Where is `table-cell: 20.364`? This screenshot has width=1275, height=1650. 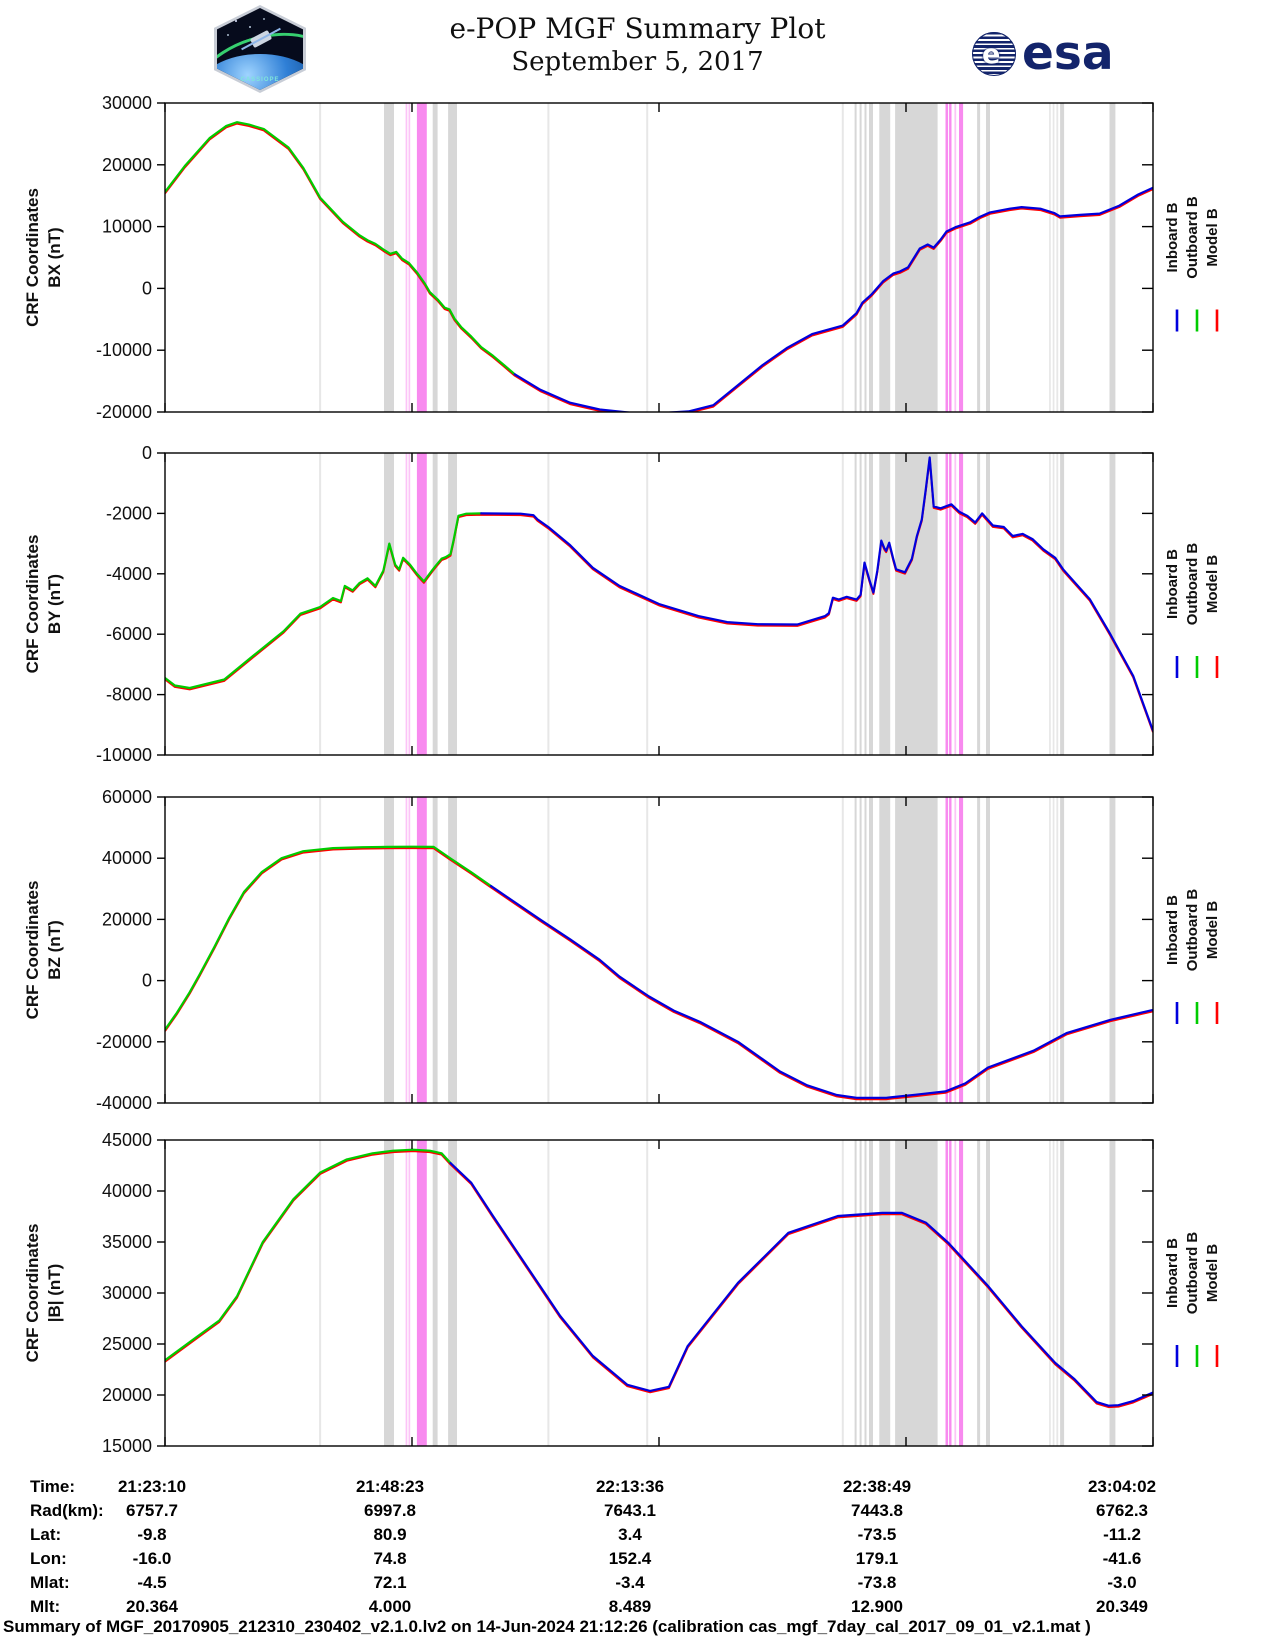
table-cell: 20.364 is located at coordinates (152, 1606).